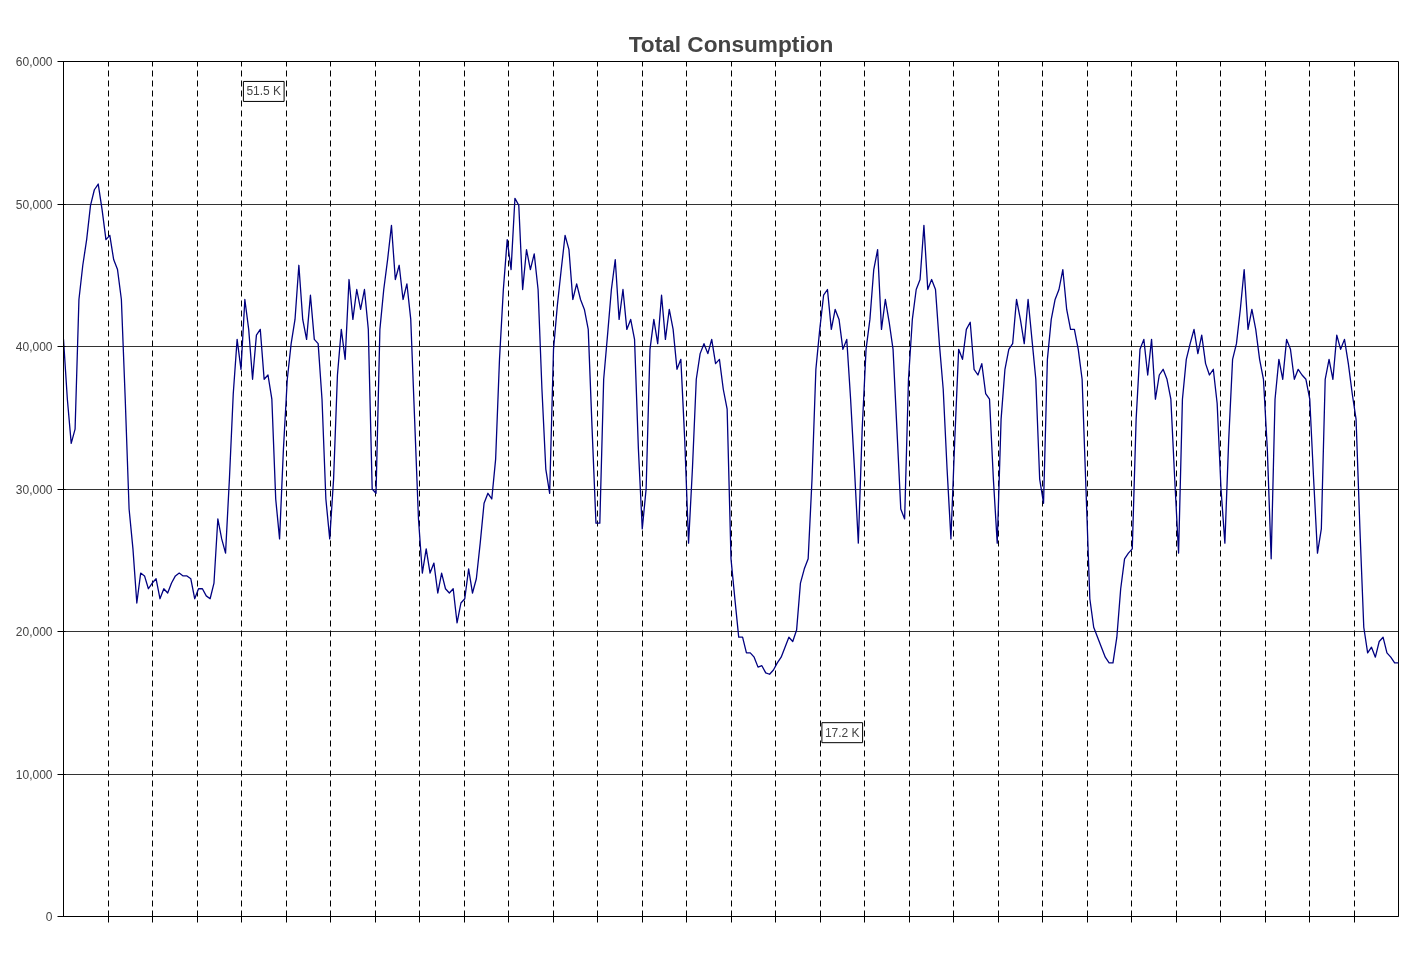  Describe the element at coordinates (34, 632) in the screenshot. I see `y-tick-label: 20,000` at that location.